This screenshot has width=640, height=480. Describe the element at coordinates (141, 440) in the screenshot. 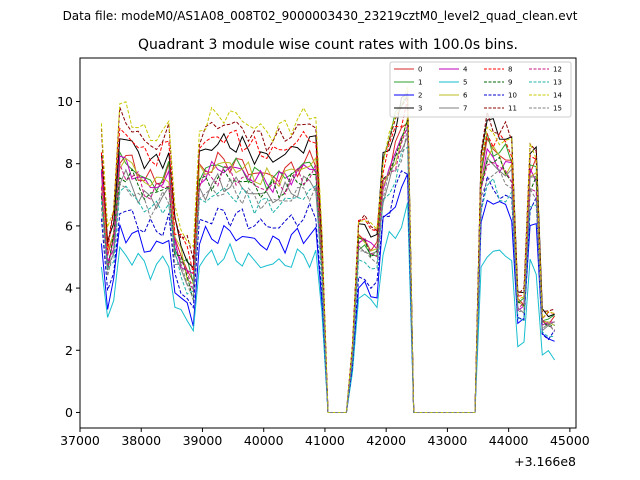

I see `x-tick-label: 38000` at that location.